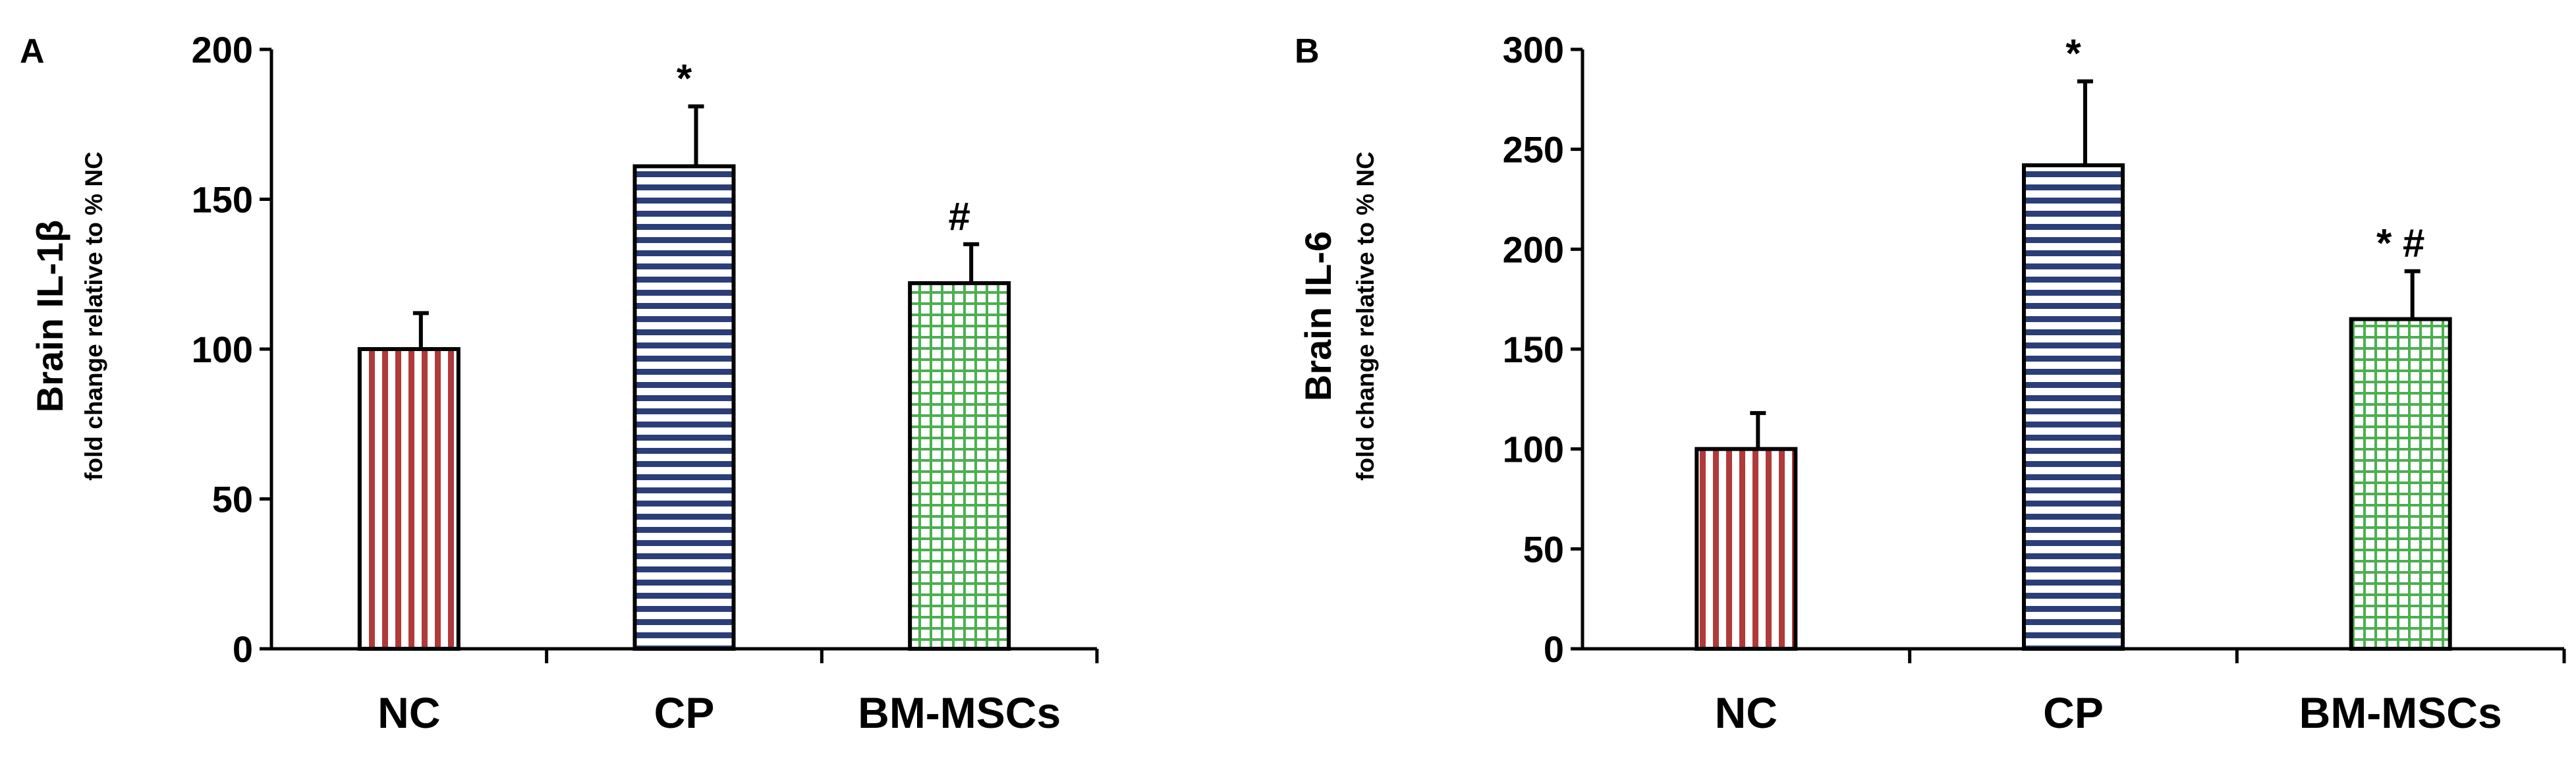 Image resolution: width=2576 pixels, height=768 pixels. I want to click on y-axis-label: Brain IL-6, so click(1318, 316).